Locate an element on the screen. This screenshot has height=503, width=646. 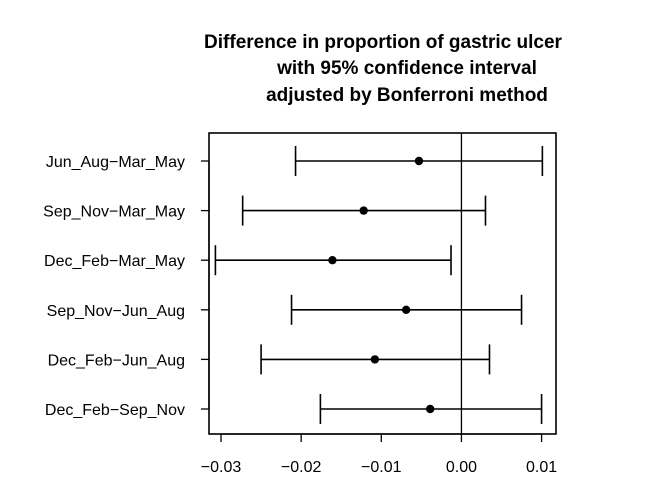
y-tick-label: Sep_Nov−Mar_May is located at coordinates (114, 212).